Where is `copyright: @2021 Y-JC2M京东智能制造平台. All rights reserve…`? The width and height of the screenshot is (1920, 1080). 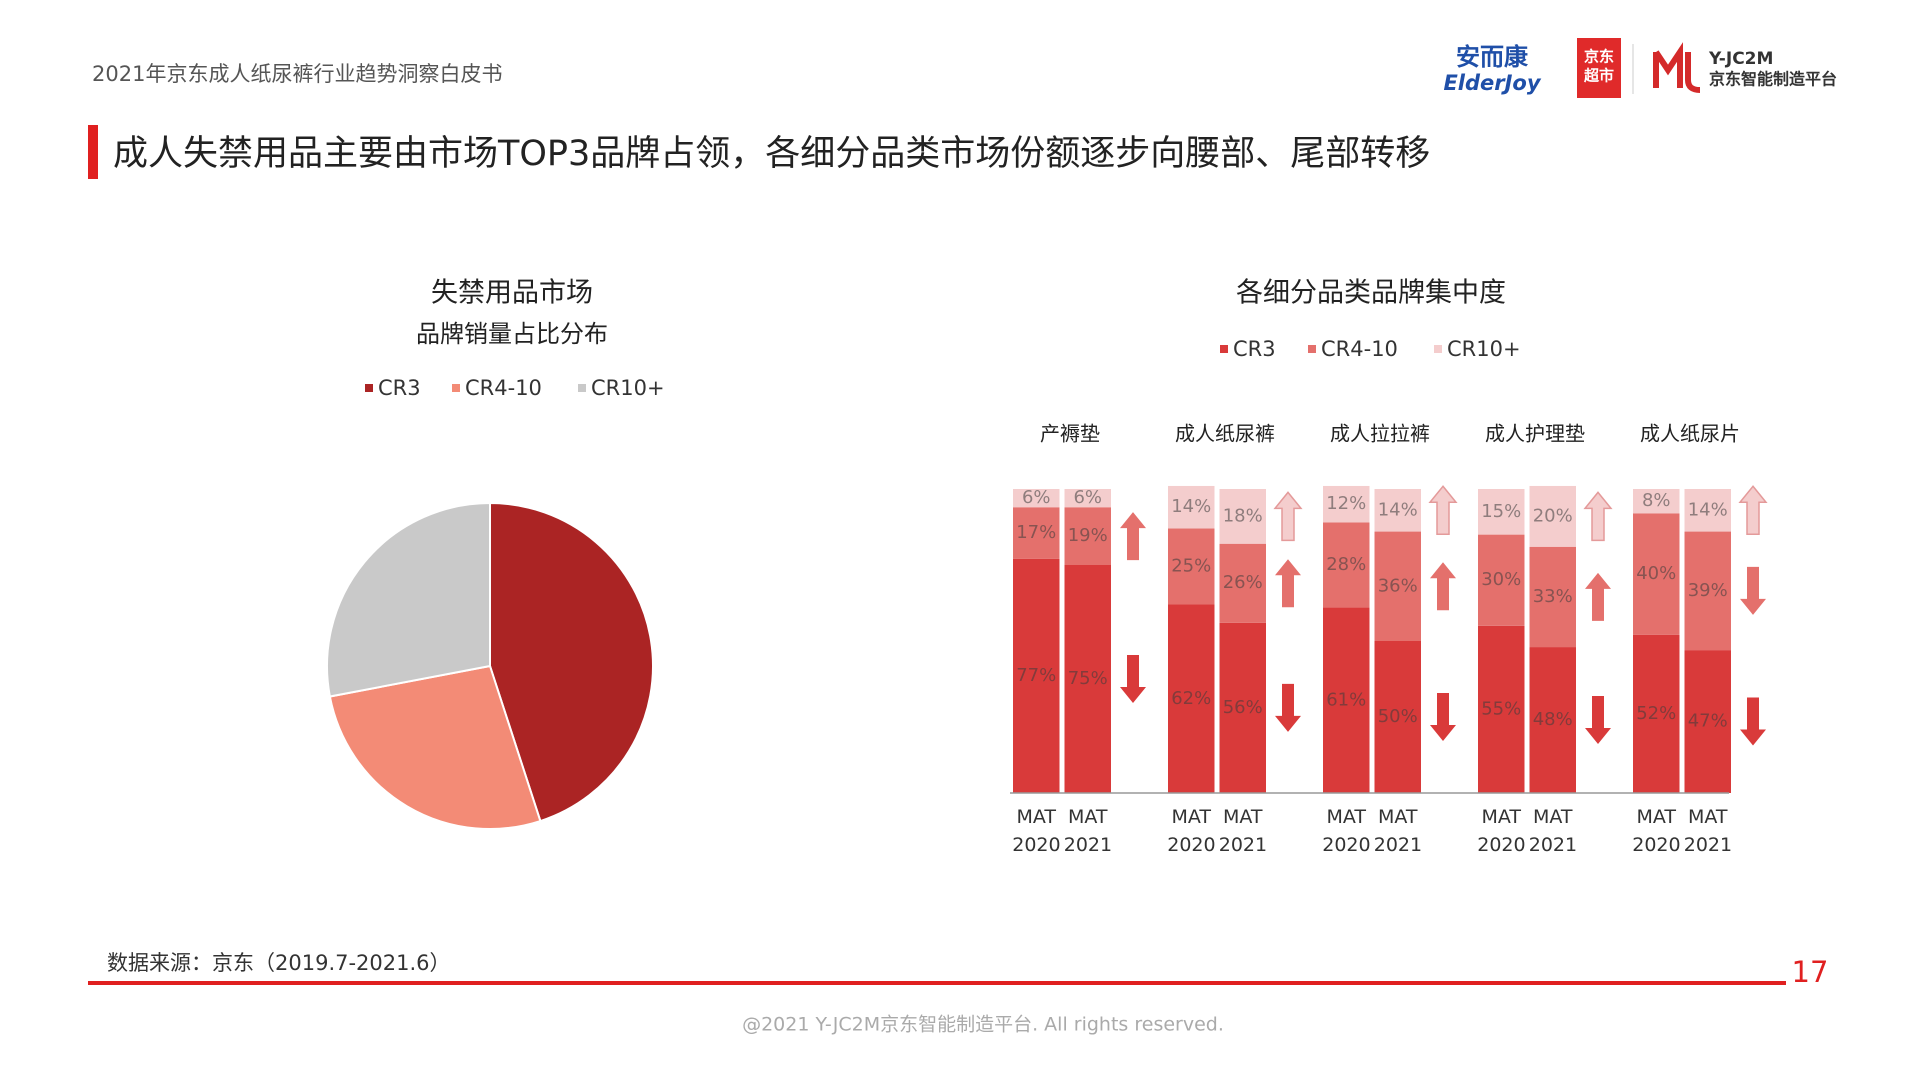
copyright: @2021 Y-JC2M京东智能制造平台. All rights reserve… is located at coordinates (983, 1025).